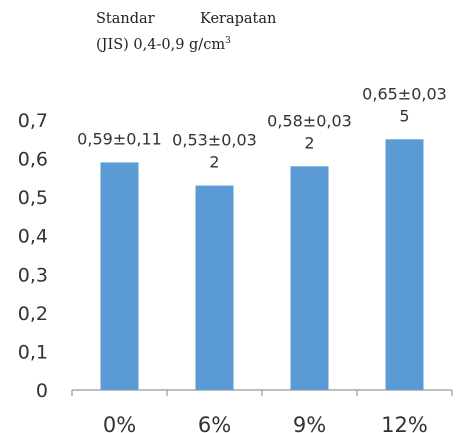 This screenshot has width=457, height=433. I want to click on y-tick-label: 0,4, so click(33, 237).